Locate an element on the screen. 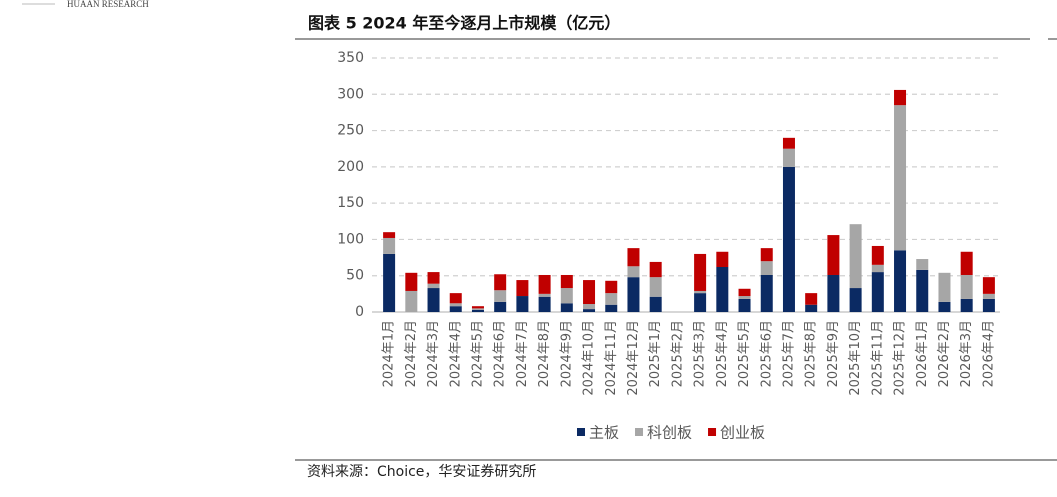 The image size is (1057, 497). x-tick-label: 2025年3月 is located at coordinates (700, 353).